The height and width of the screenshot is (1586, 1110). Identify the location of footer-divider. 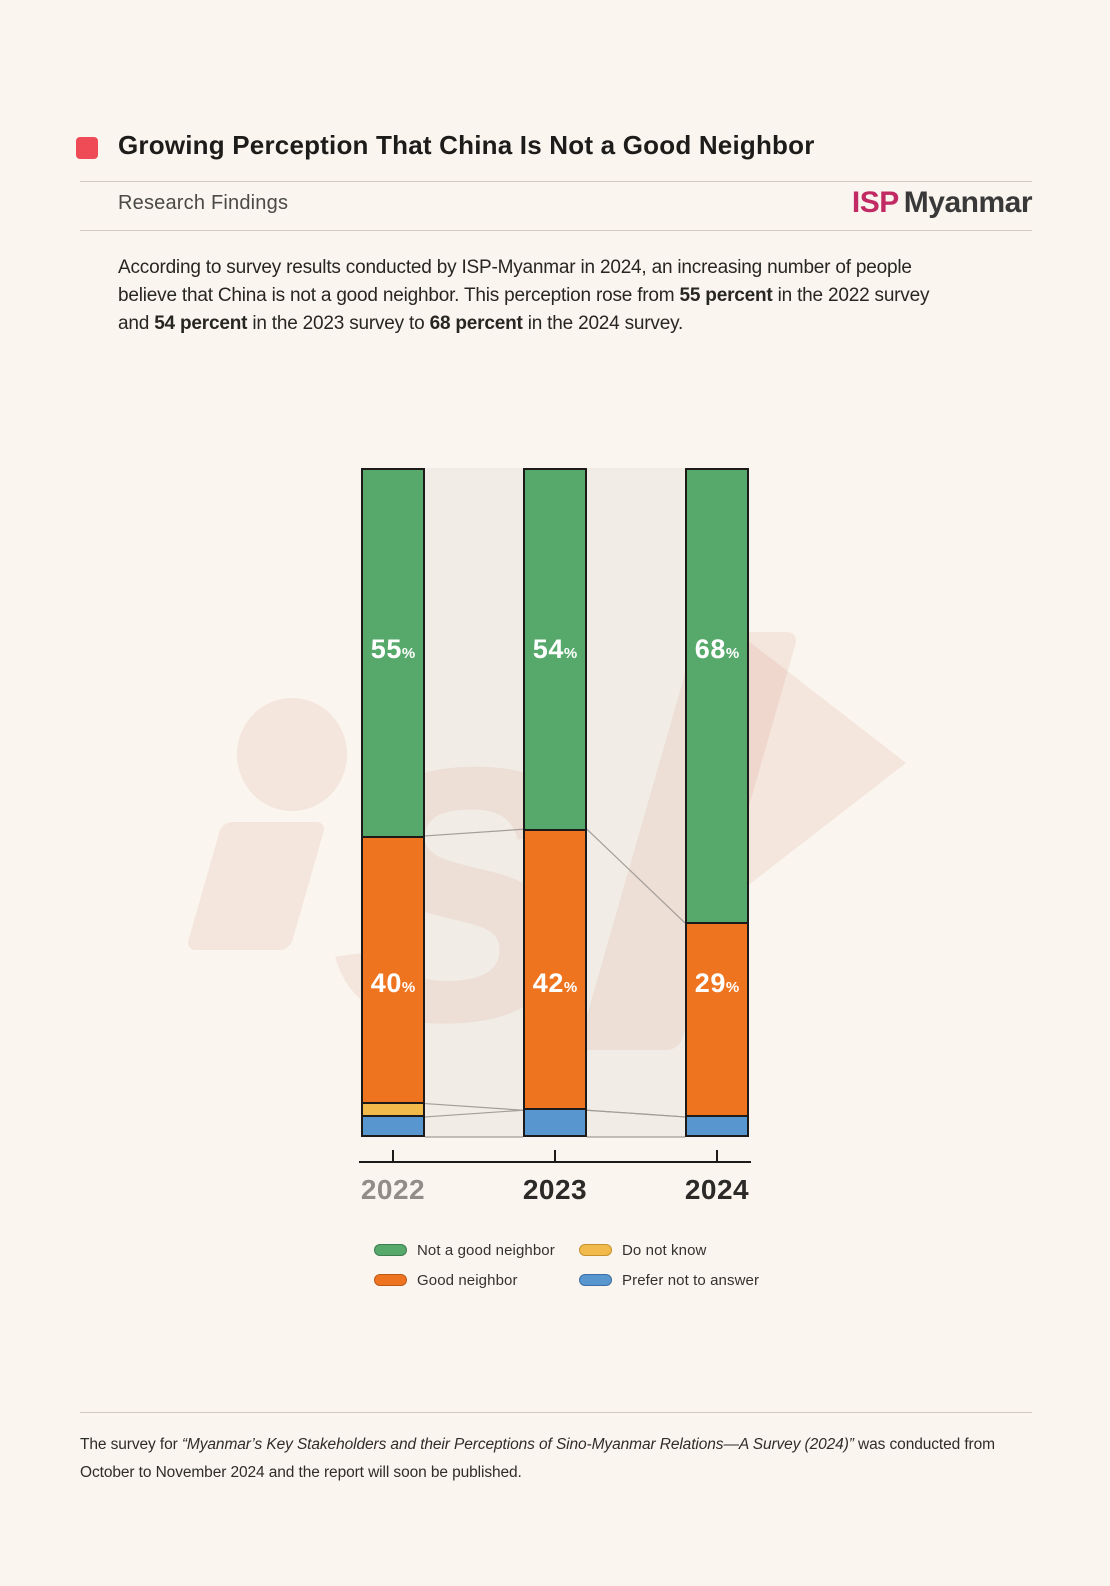
(556, 1412).